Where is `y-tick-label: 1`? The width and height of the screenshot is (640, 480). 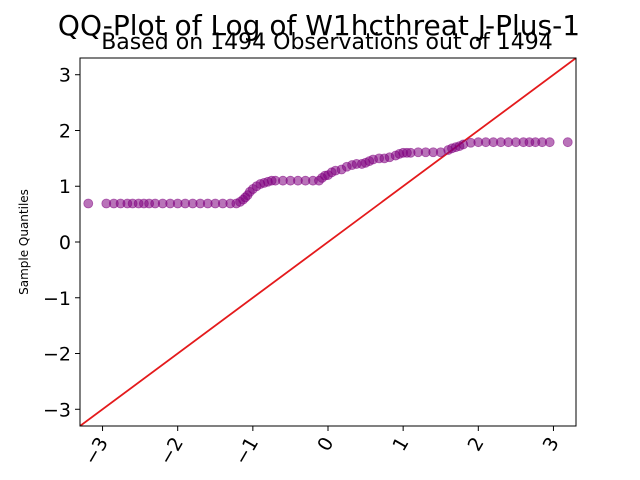 y-tick-label: 1 is located at coordinates (65, 187).